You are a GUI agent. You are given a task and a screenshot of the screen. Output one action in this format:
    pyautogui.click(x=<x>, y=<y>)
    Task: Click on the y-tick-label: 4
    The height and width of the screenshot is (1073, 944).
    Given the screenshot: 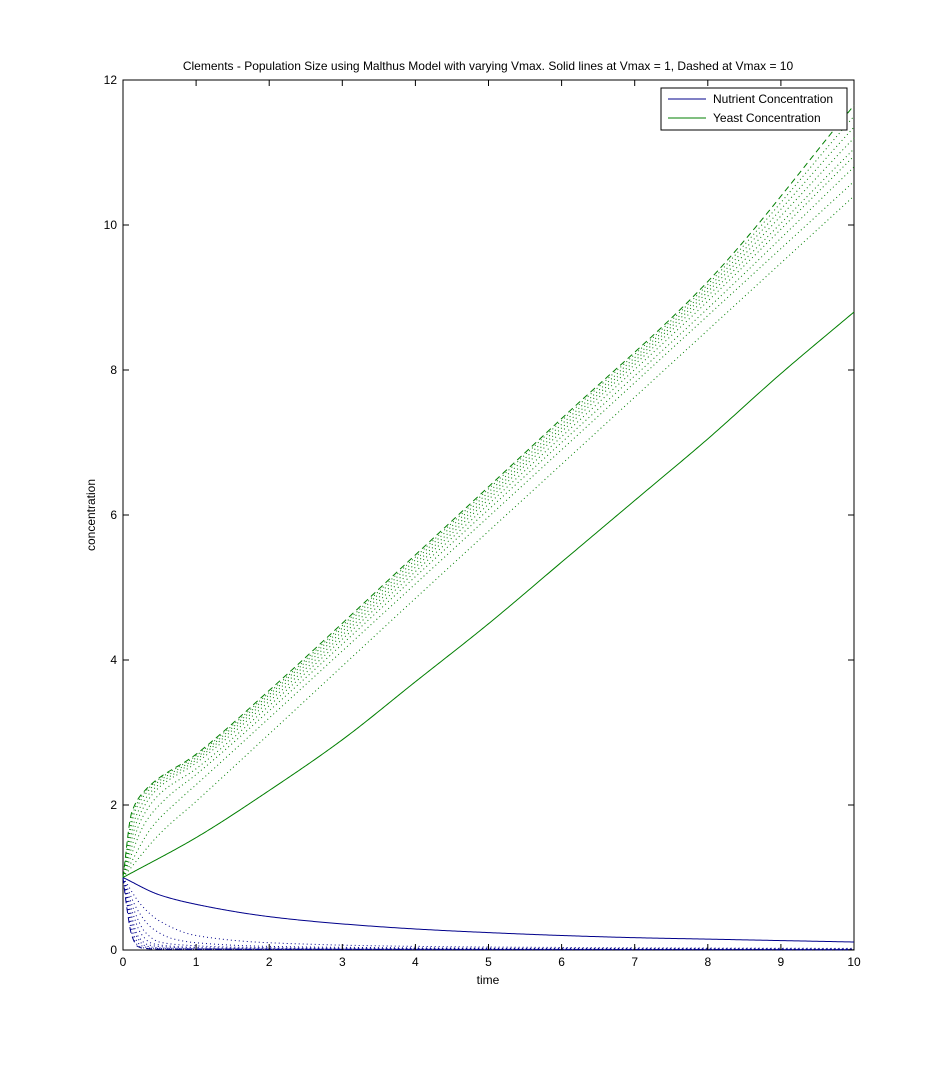 What is the action you would take?
    pyautogui.click(x=113, y=660)
    